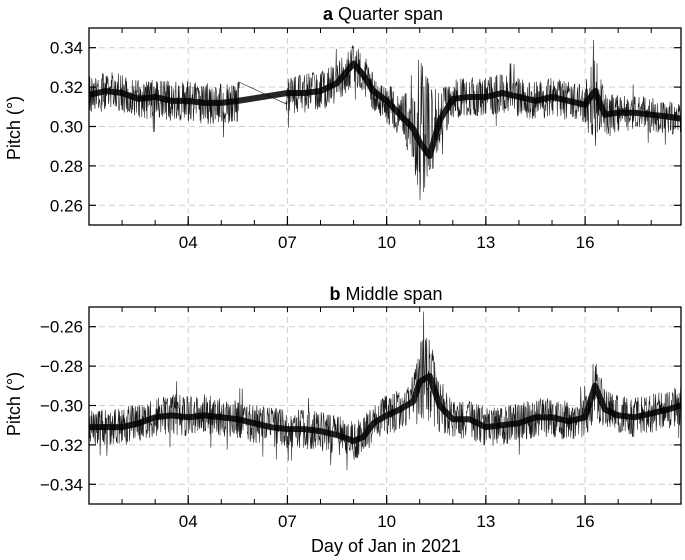  Describe the element at coordinates (66, 205) in the screenshot. I see `panel-a-ytick-label-0: 0.26` at that location.